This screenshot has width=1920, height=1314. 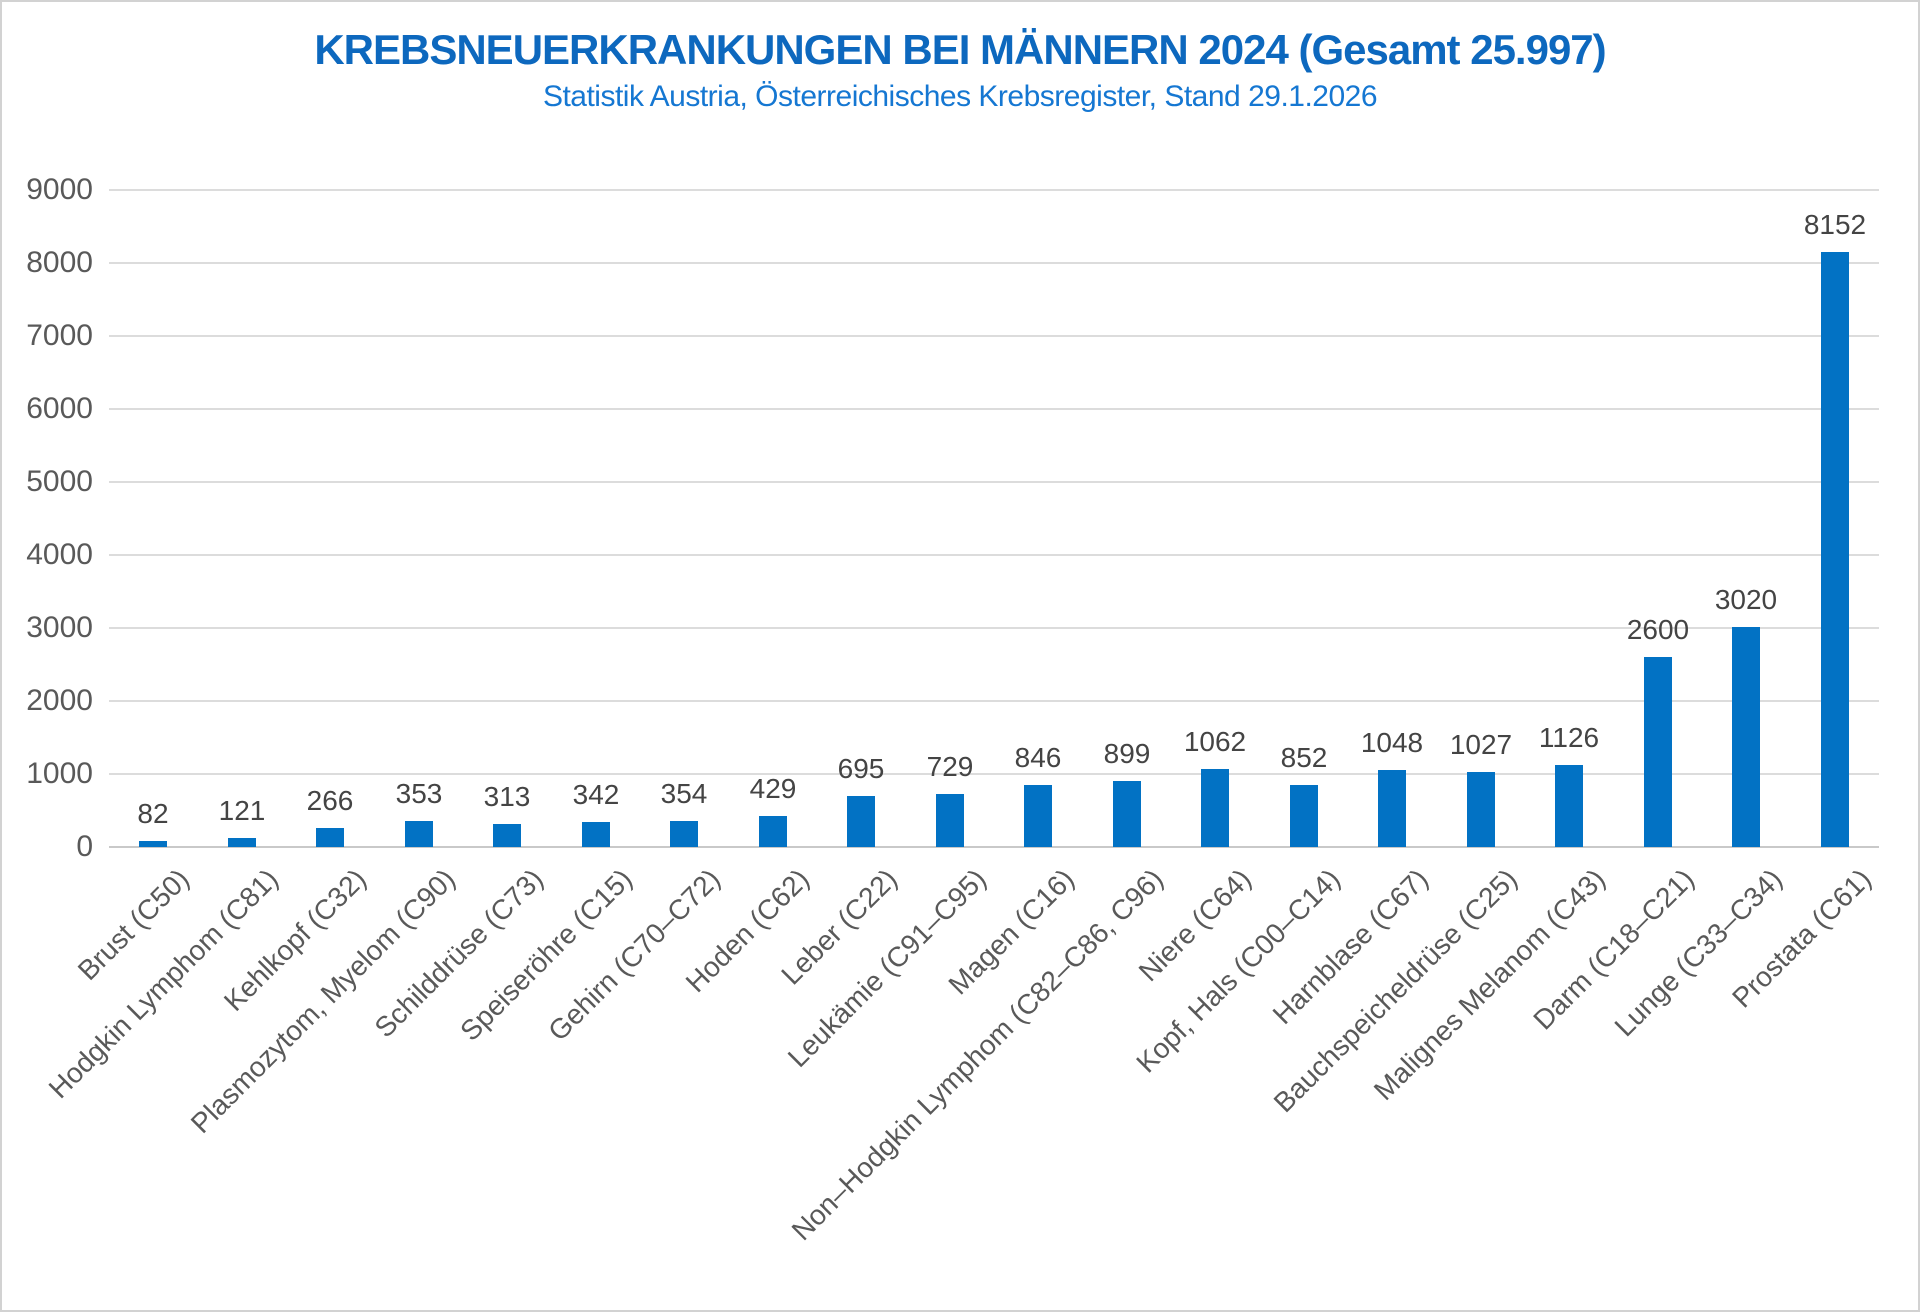 I want to click on y-axis-tick-label: 2000, so click(x=59, y=700).